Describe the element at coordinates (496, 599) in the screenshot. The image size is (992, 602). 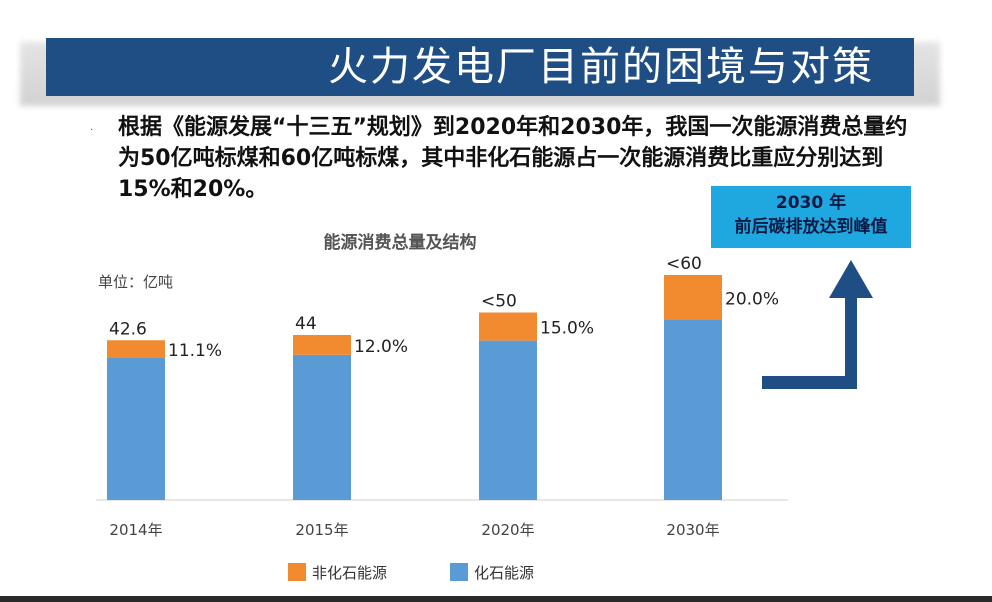
I see `bottom-border` at that location.